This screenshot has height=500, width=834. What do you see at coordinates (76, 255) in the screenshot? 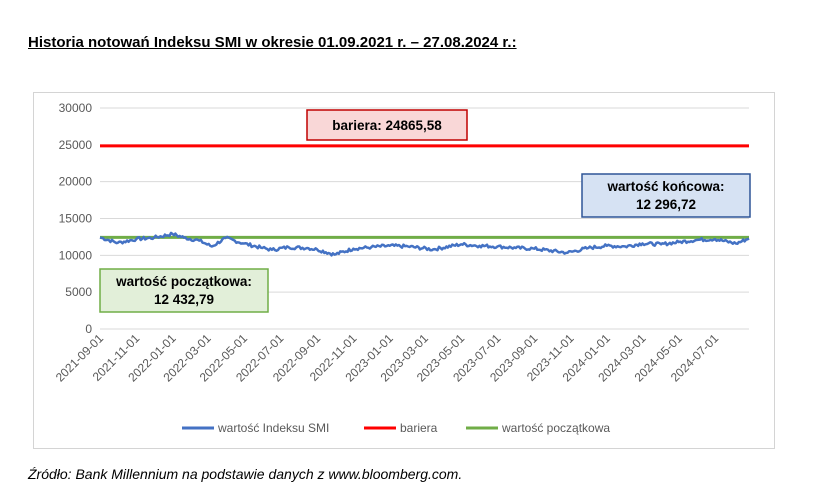
I see `y-tick-label: 10000` at bounding box center [76, 255].